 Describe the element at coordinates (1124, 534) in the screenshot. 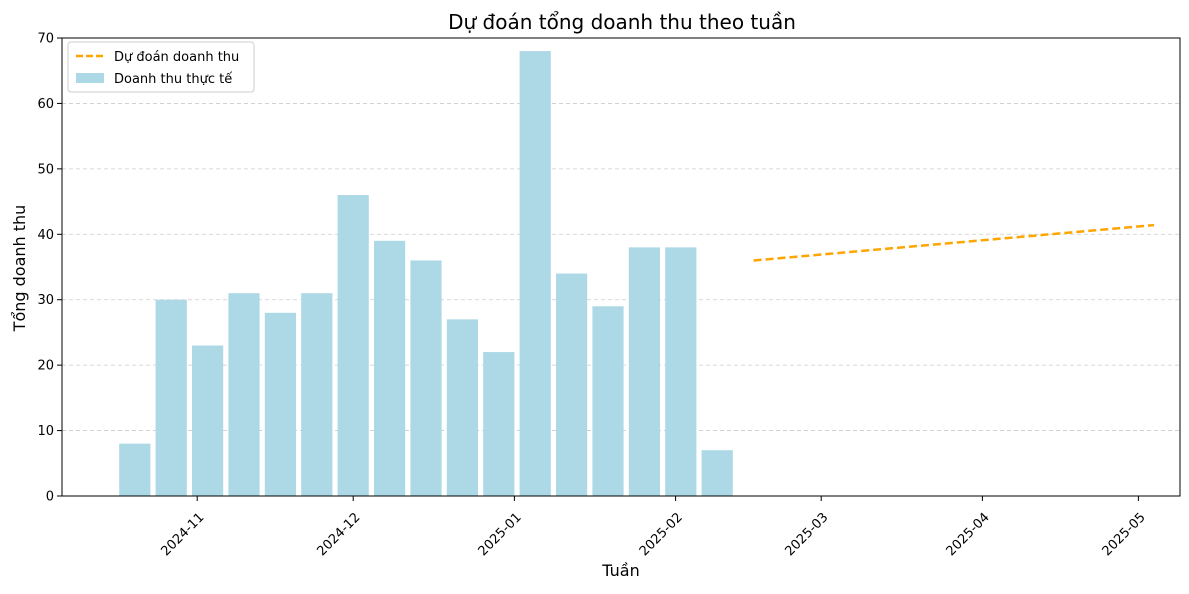

I see `x-tick-label: 2025-05` at that location.